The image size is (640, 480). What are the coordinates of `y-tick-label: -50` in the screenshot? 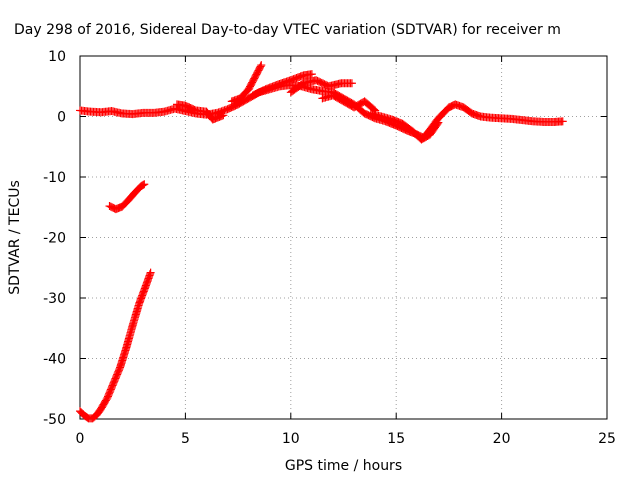 It's located at (54, 420).